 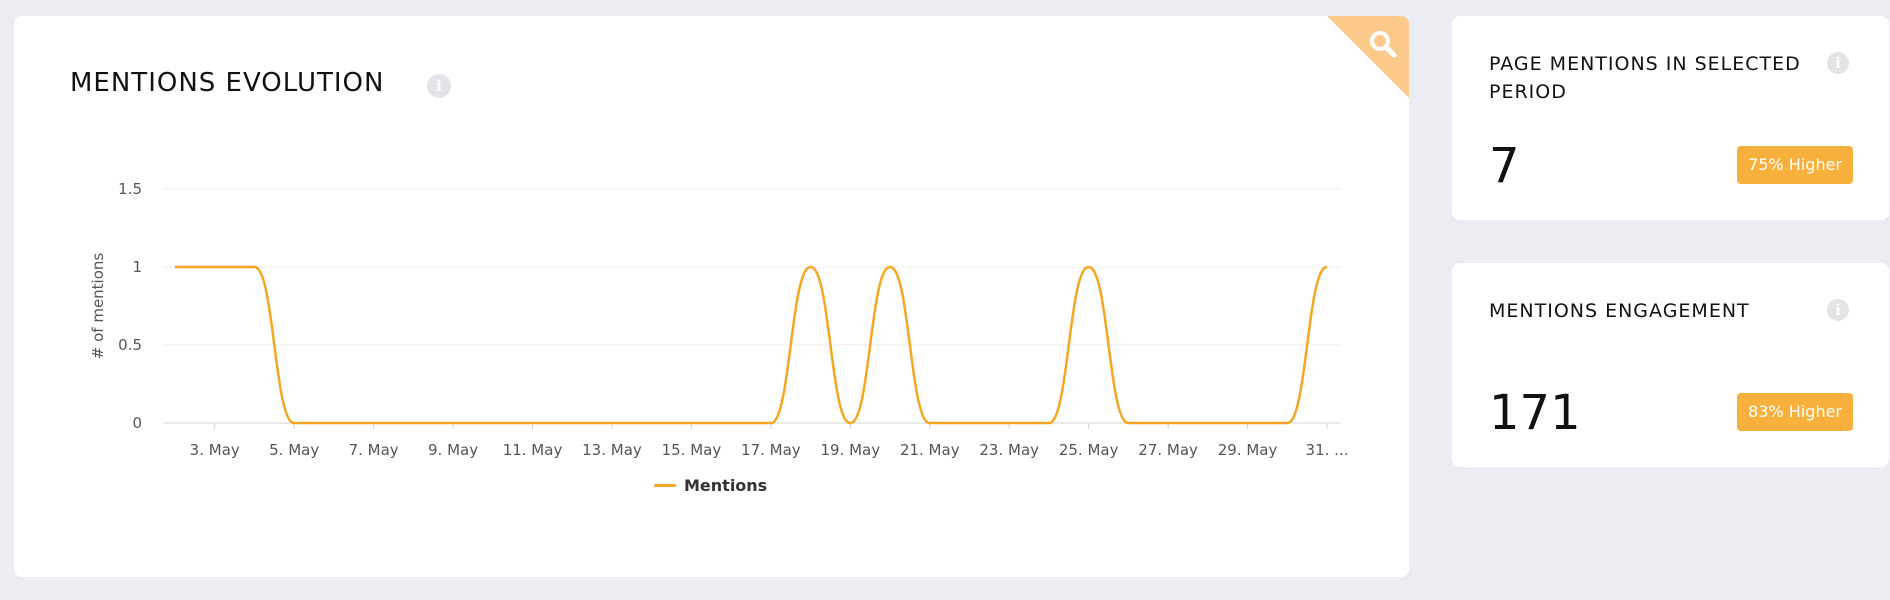 What do you see at coordinates (533, 450) in the screenshot?
I see `x-tick-label: 11. May` at bounding box center [533, 450].